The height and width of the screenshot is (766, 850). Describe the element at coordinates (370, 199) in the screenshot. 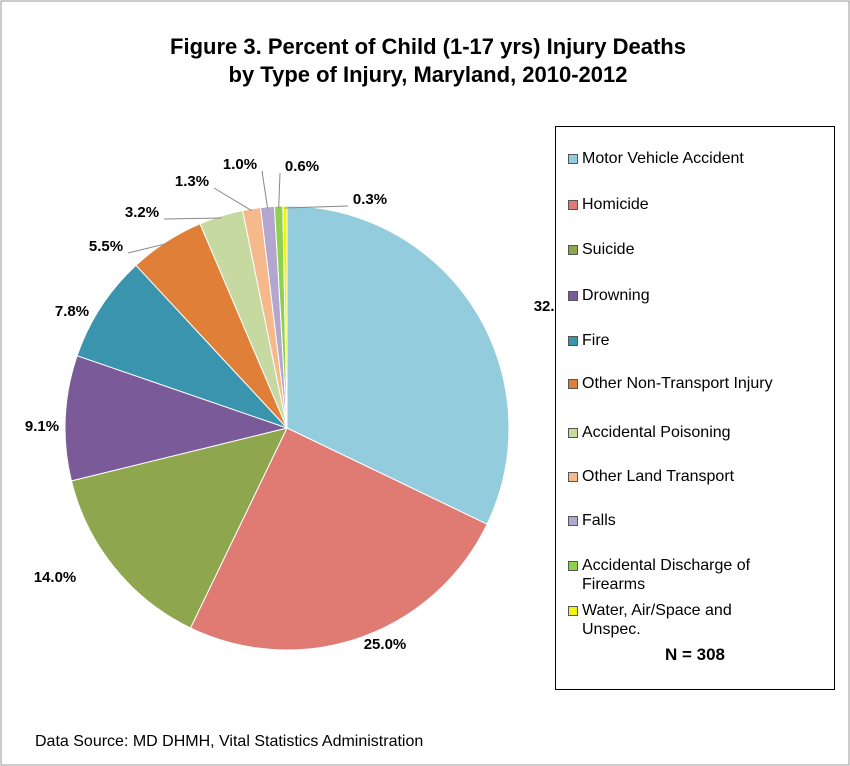

I see `data-label: 0.3%` at that location.